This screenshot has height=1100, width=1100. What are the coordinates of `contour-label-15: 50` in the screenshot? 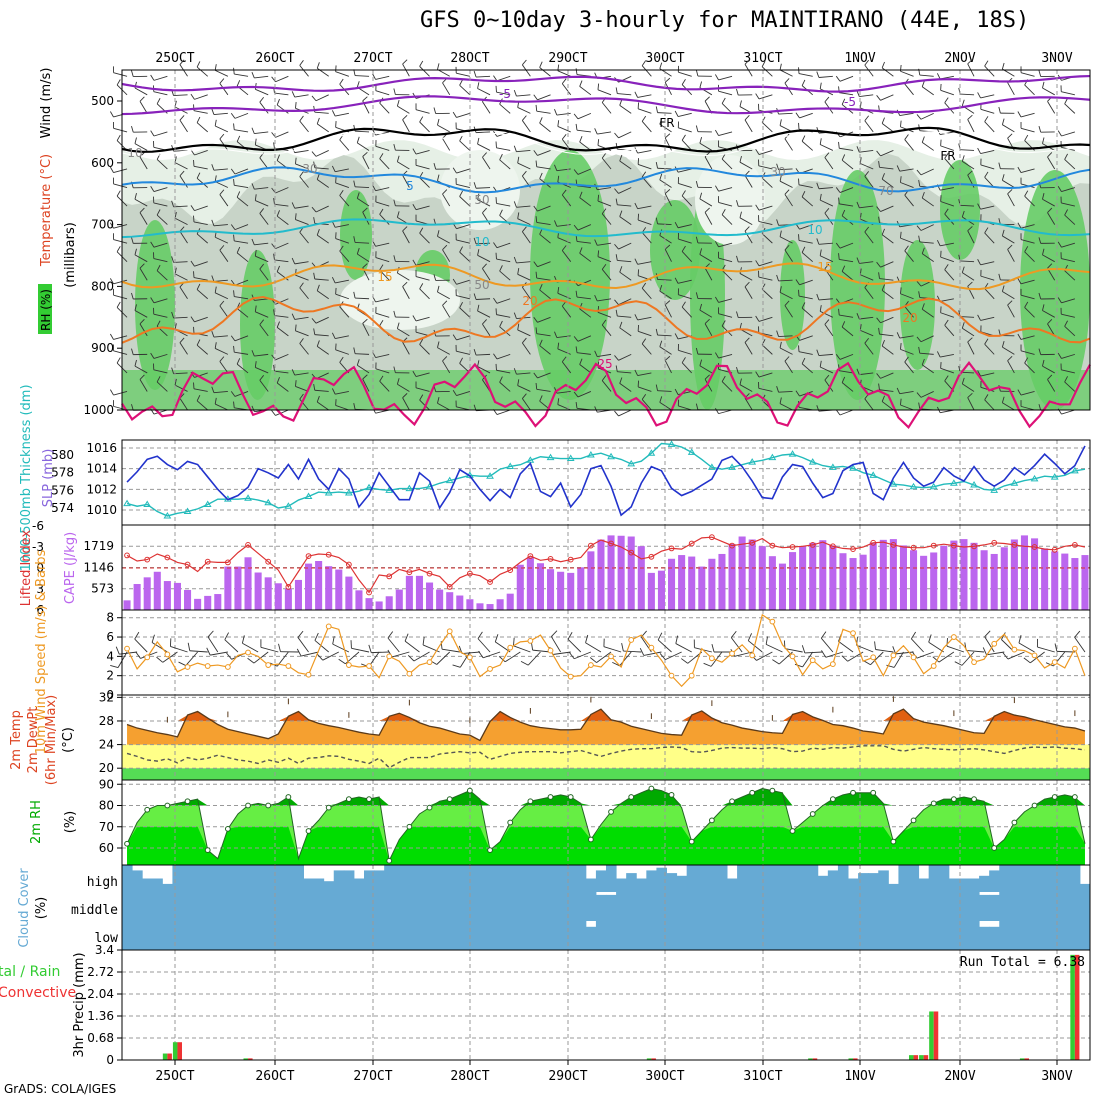 It's located at (481, 200).